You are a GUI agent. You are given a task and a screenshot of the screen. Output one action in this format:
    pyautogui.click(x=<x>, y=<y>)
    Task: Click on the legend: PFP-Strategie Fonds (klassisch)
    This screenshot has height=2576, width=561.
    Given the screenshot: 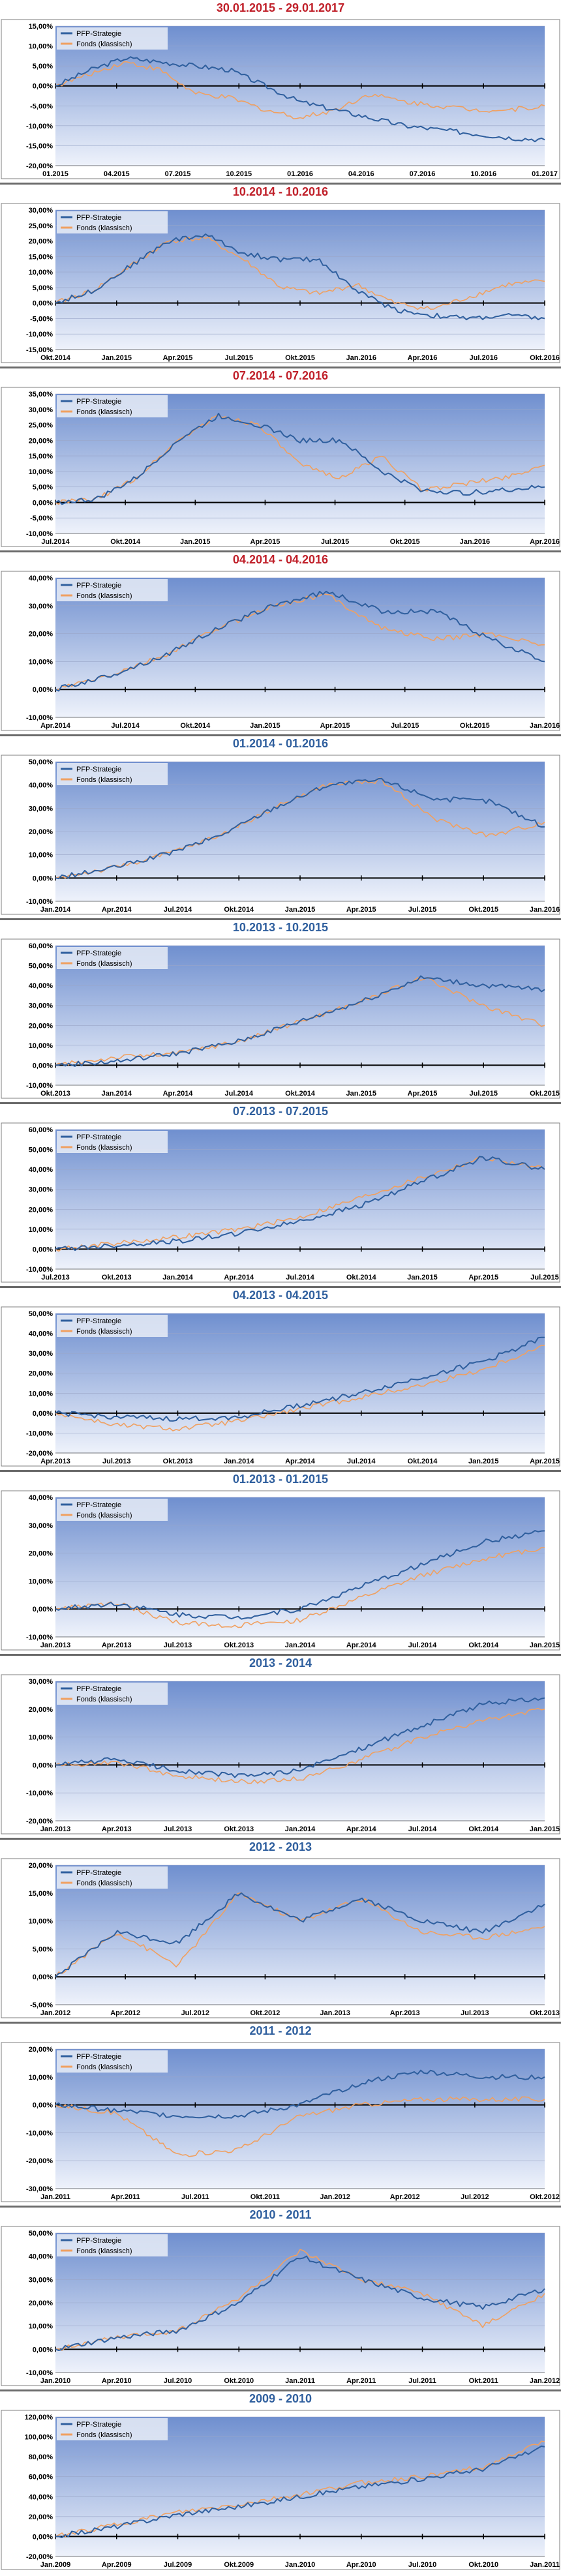 What is the action you would take?
    pyautogui.click(x=112, y=2245)
    